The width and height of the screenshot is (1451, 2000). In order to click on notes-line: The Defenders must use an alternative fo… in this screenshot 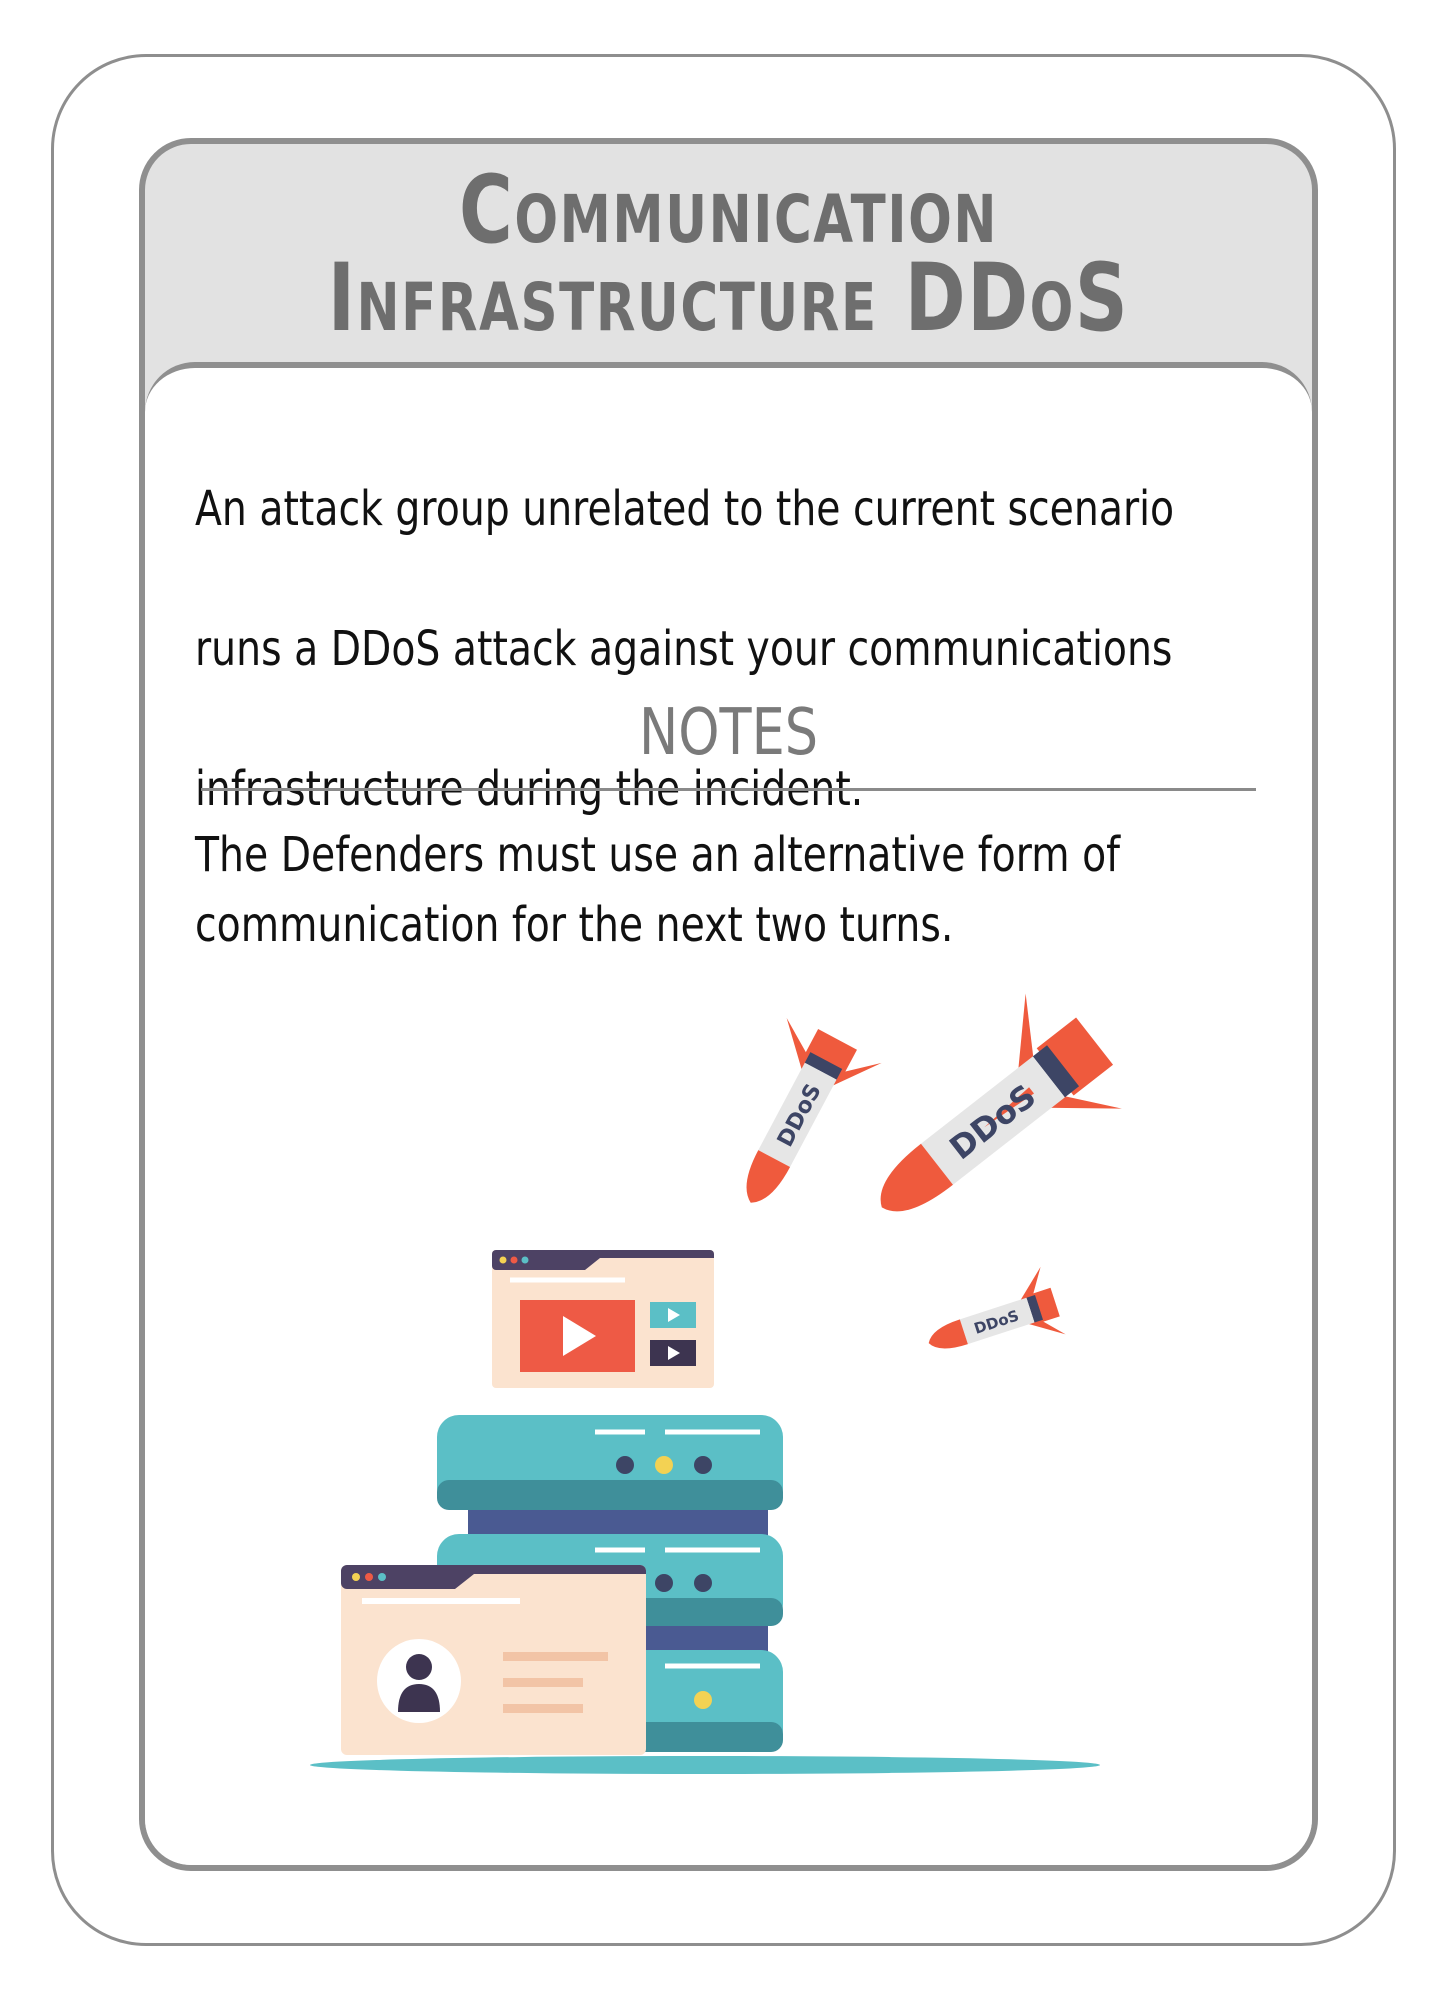, I will do `click(658, 855)`.